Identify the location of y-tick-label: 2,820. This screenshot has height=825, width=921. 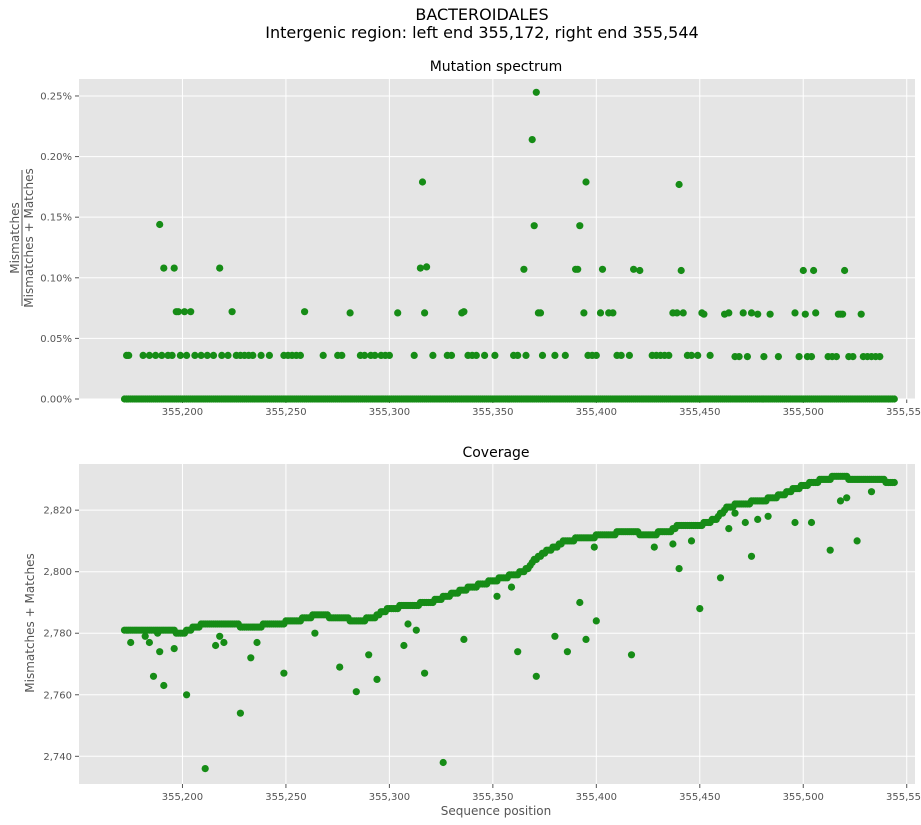
(57, 511).